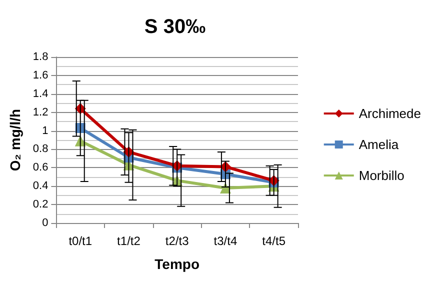 The width and height of the screenshot is (430, 289). What do you see at coordinates (40, 149) in the screenshot?
I see `y-tick-label: 0.8` at bounding box center [40, 149].